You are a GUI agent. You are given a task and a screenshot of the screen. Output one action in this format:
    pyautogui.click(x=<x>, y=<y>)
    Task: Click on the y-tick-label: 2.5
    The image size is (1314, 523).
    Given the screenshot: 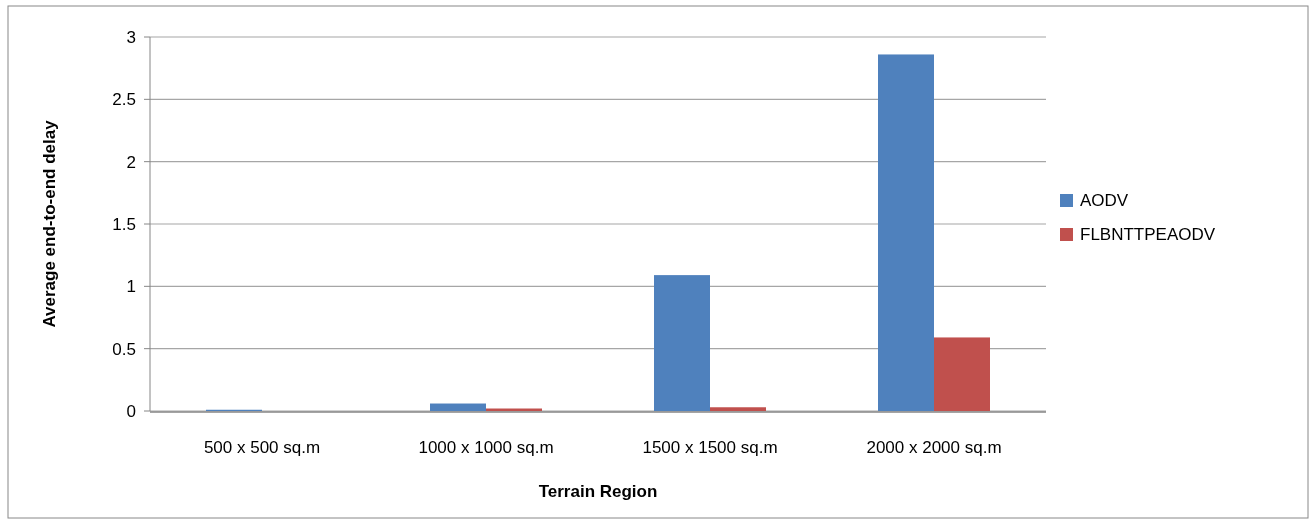 What is the action you would take?
    pyautogui.click(x=124, y=100)
    